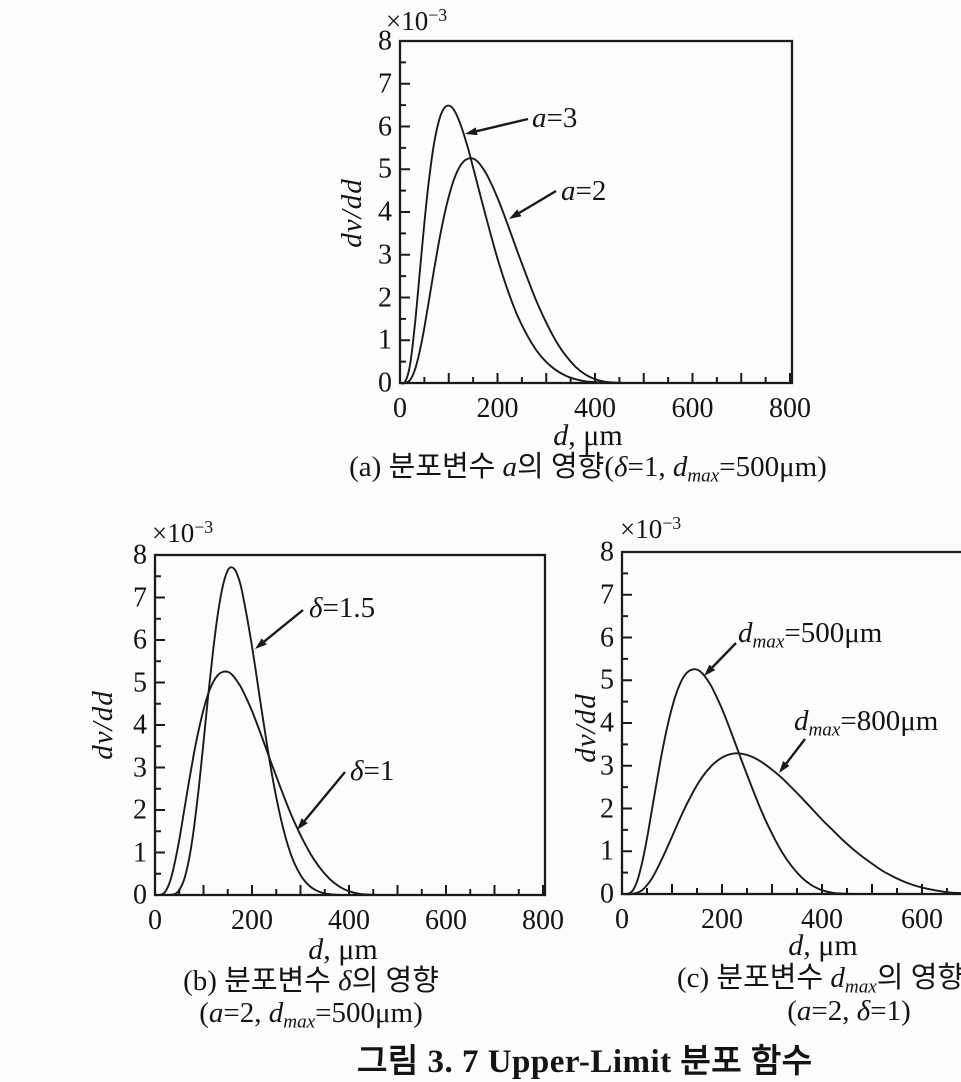 This screenshot has height=1082, width=961. Describe the element at coordinates (446, 920) in the screenshot. I see `x-tick-label-b: 600` at that location.